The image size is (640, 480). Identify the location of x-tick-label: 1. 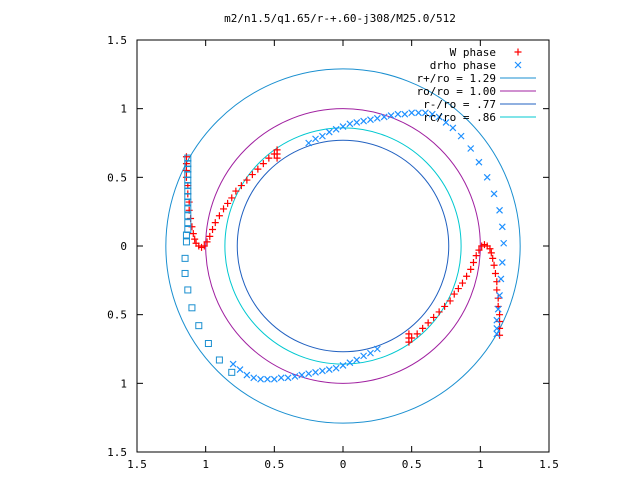
(205, 464).